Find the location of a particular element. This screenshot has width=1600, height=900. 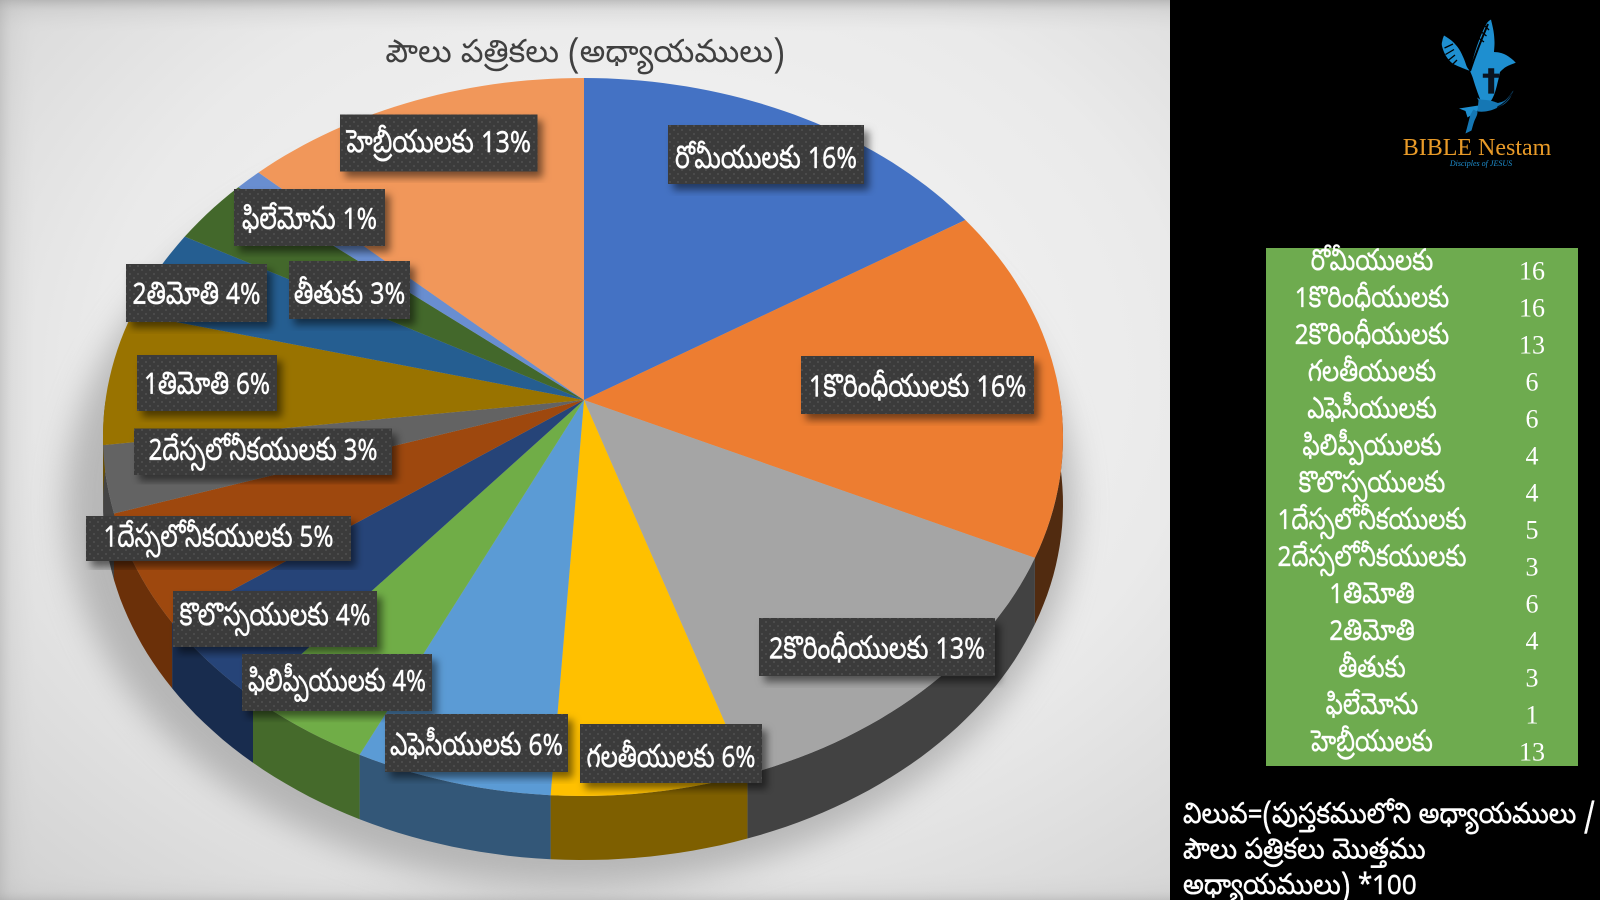

svg-text: 5 is located at coordinates (1532, 530).